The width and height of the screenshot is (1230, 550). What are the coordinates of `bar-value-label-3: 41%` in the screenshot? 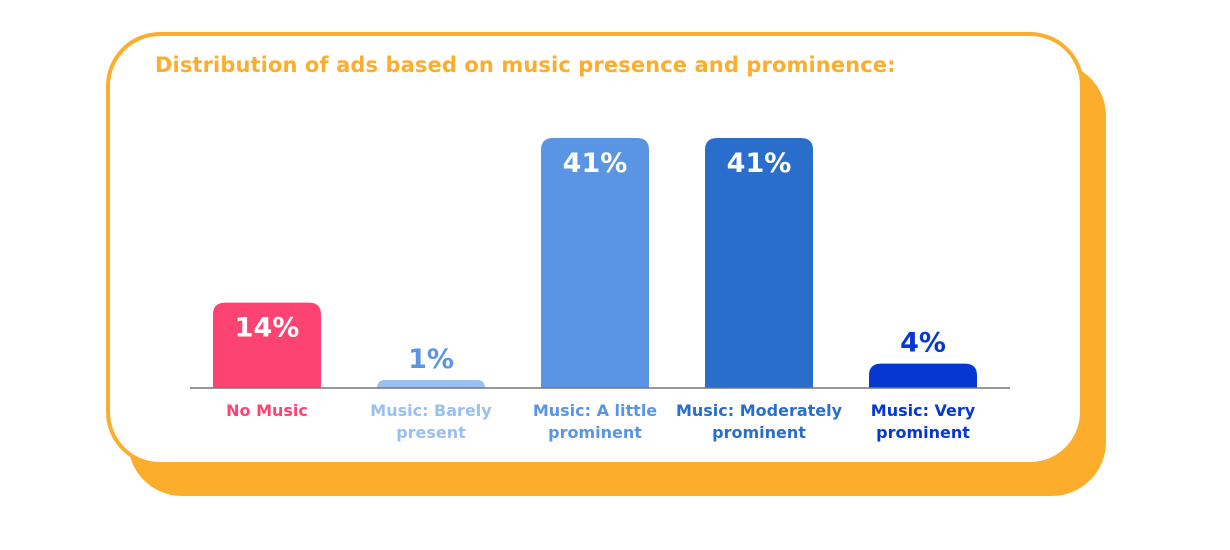 It's located at (759, 163).